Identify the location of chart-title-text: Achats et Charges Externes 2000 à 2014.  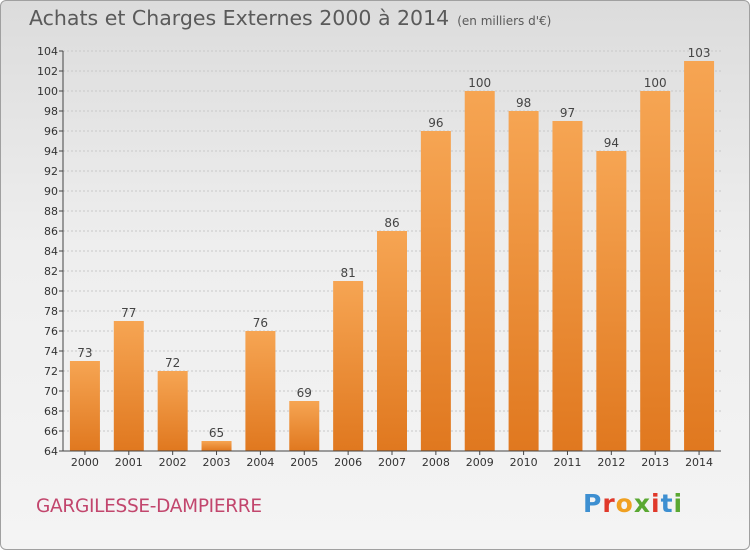
(239, 18).